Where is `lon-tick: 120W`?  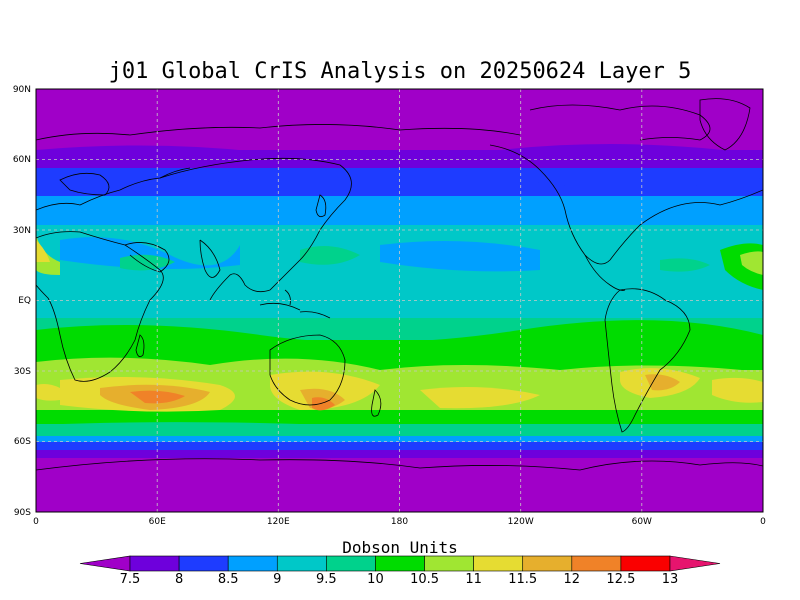 lon-tick: 120W is located at coordinates (521, 522).